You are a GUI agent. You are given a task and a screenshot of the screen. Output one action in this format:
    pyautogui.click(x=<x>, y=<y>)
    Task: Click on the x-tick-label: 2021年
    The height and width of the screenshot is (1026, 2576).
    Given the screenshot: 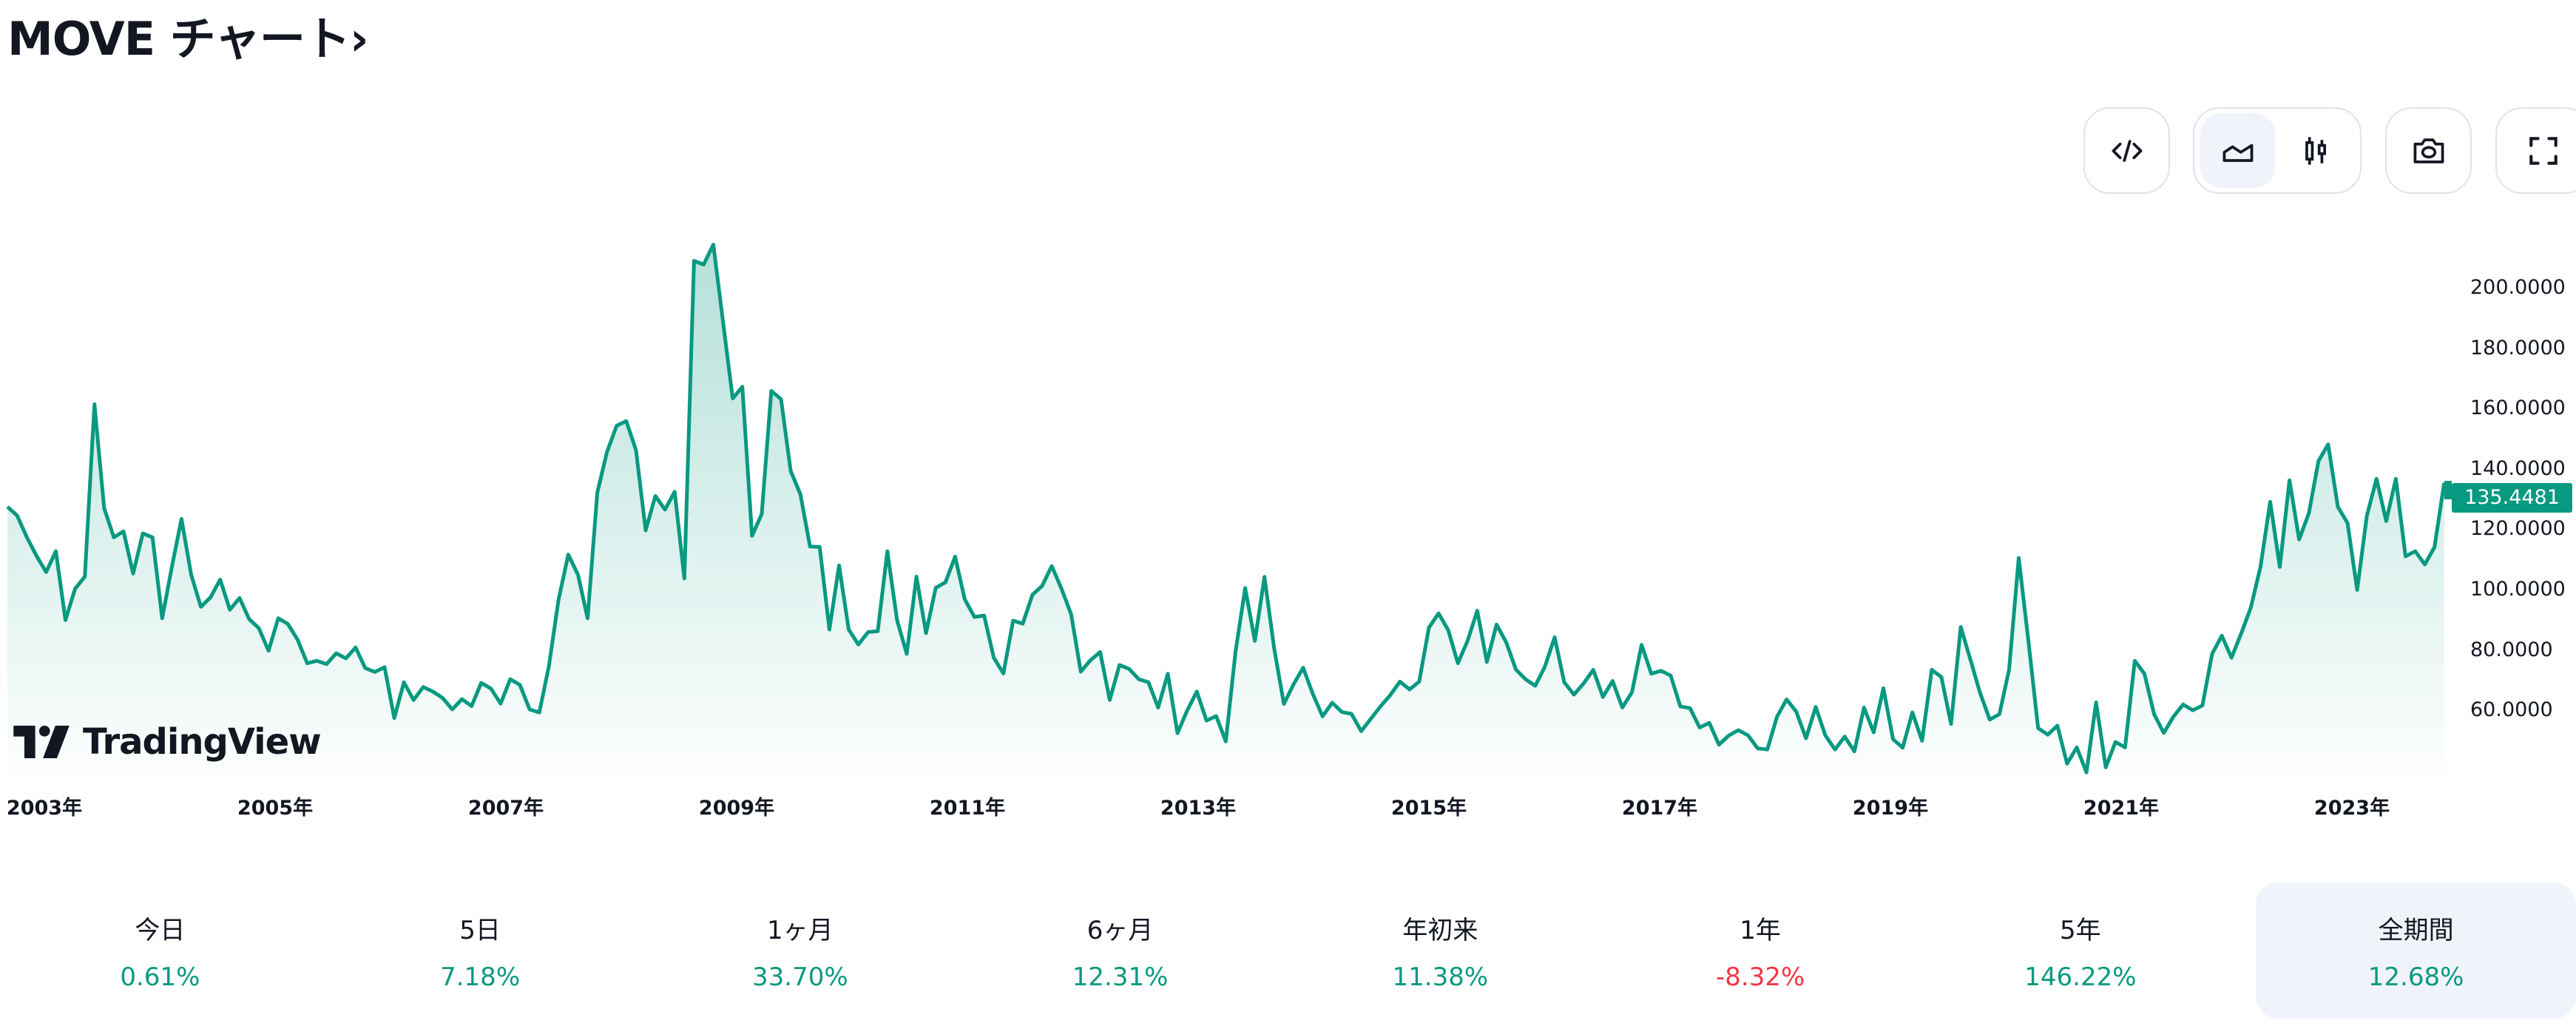 What is the action you would take?
    pyautogui.click(x=2121, y=808)
    